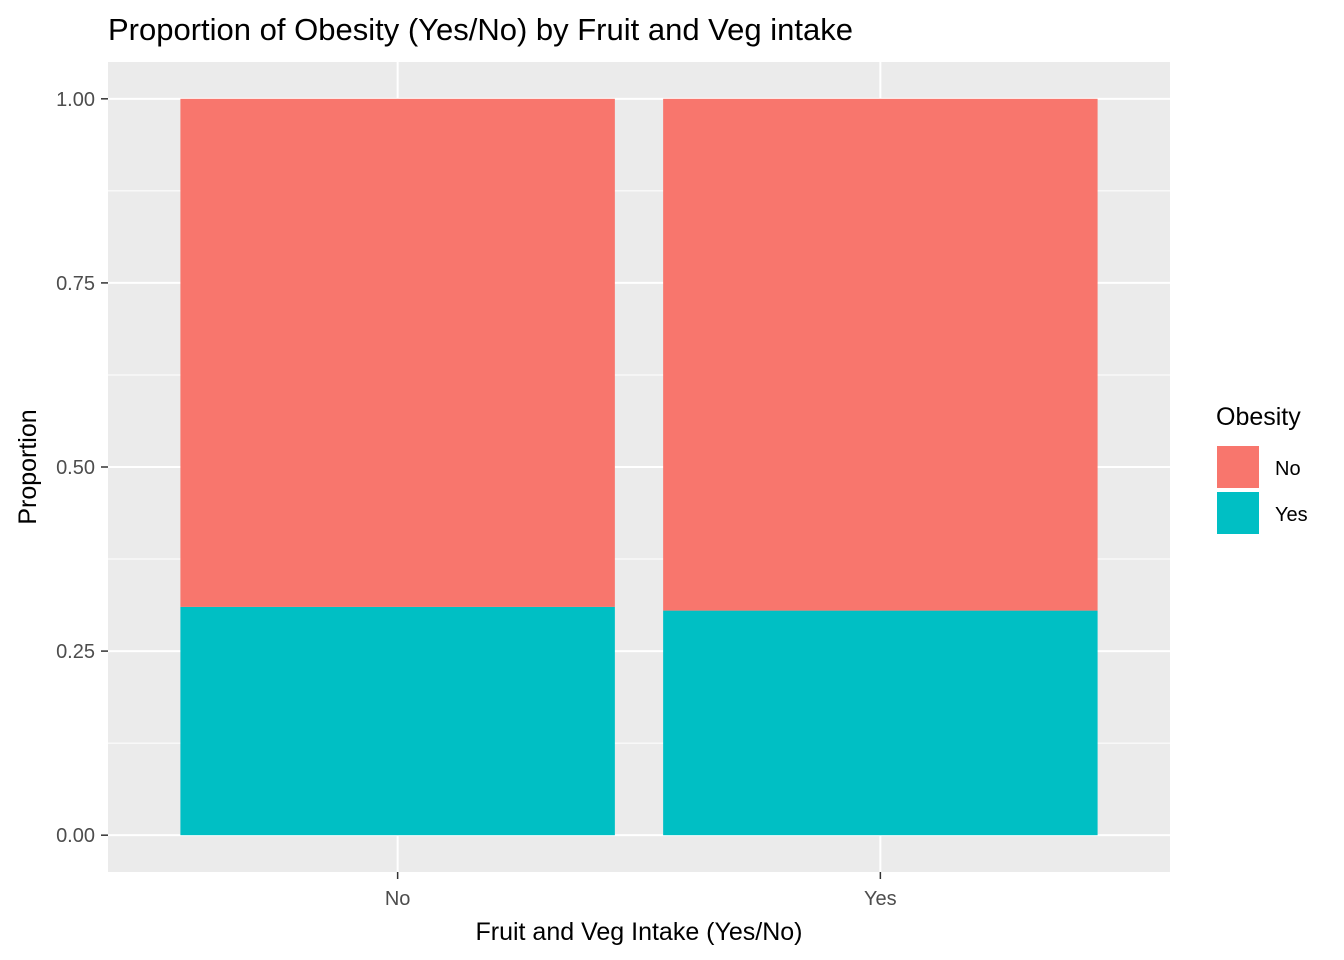 Image resolution: width=1344 pixels, height=960 pixels. What do you see at coordinates (1258, 417) in the screenshot?
I see `legend-title: Obesity` at bounding box center [1258, 417].